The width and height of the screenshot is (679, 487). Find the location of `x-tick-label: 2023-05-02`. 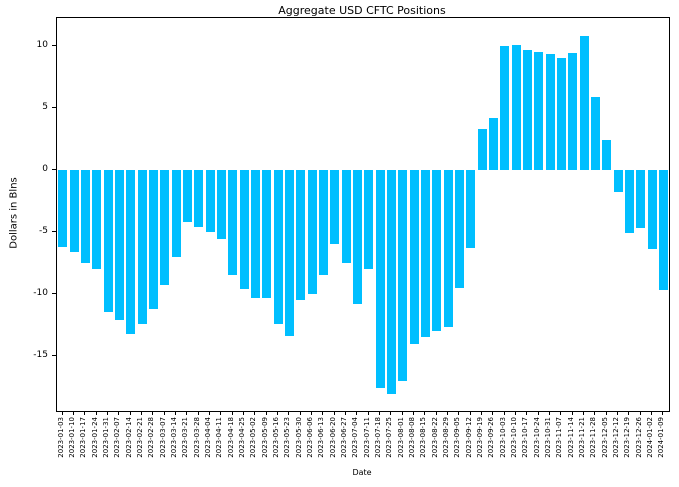

x-tick-label: 2023-05-02 is located at coordinates (253, 437).